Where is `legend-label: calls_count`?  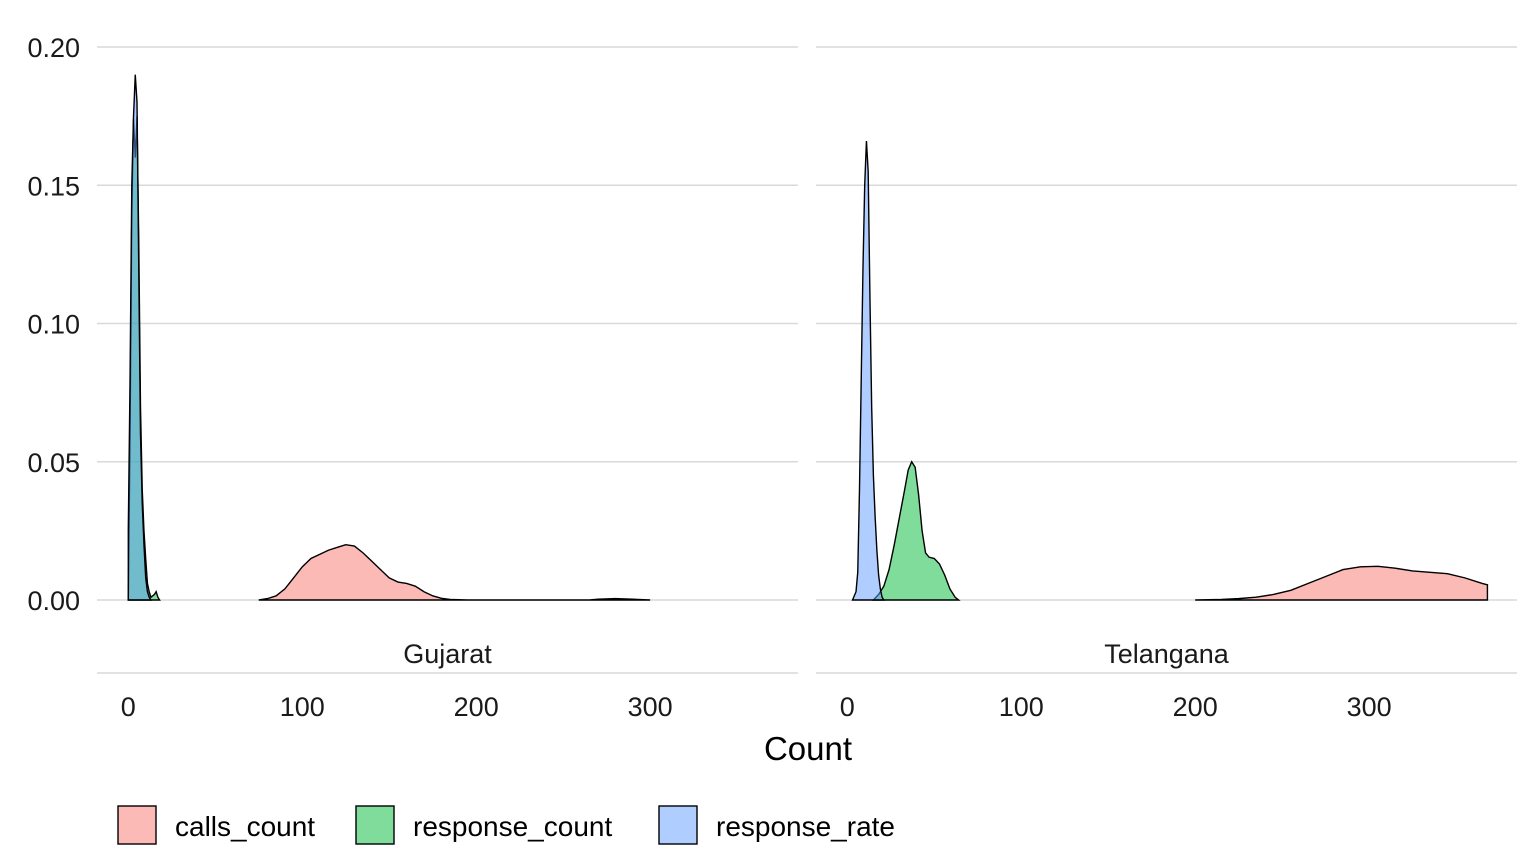
legend-label: calls_count is located at coordinates (245, 826).